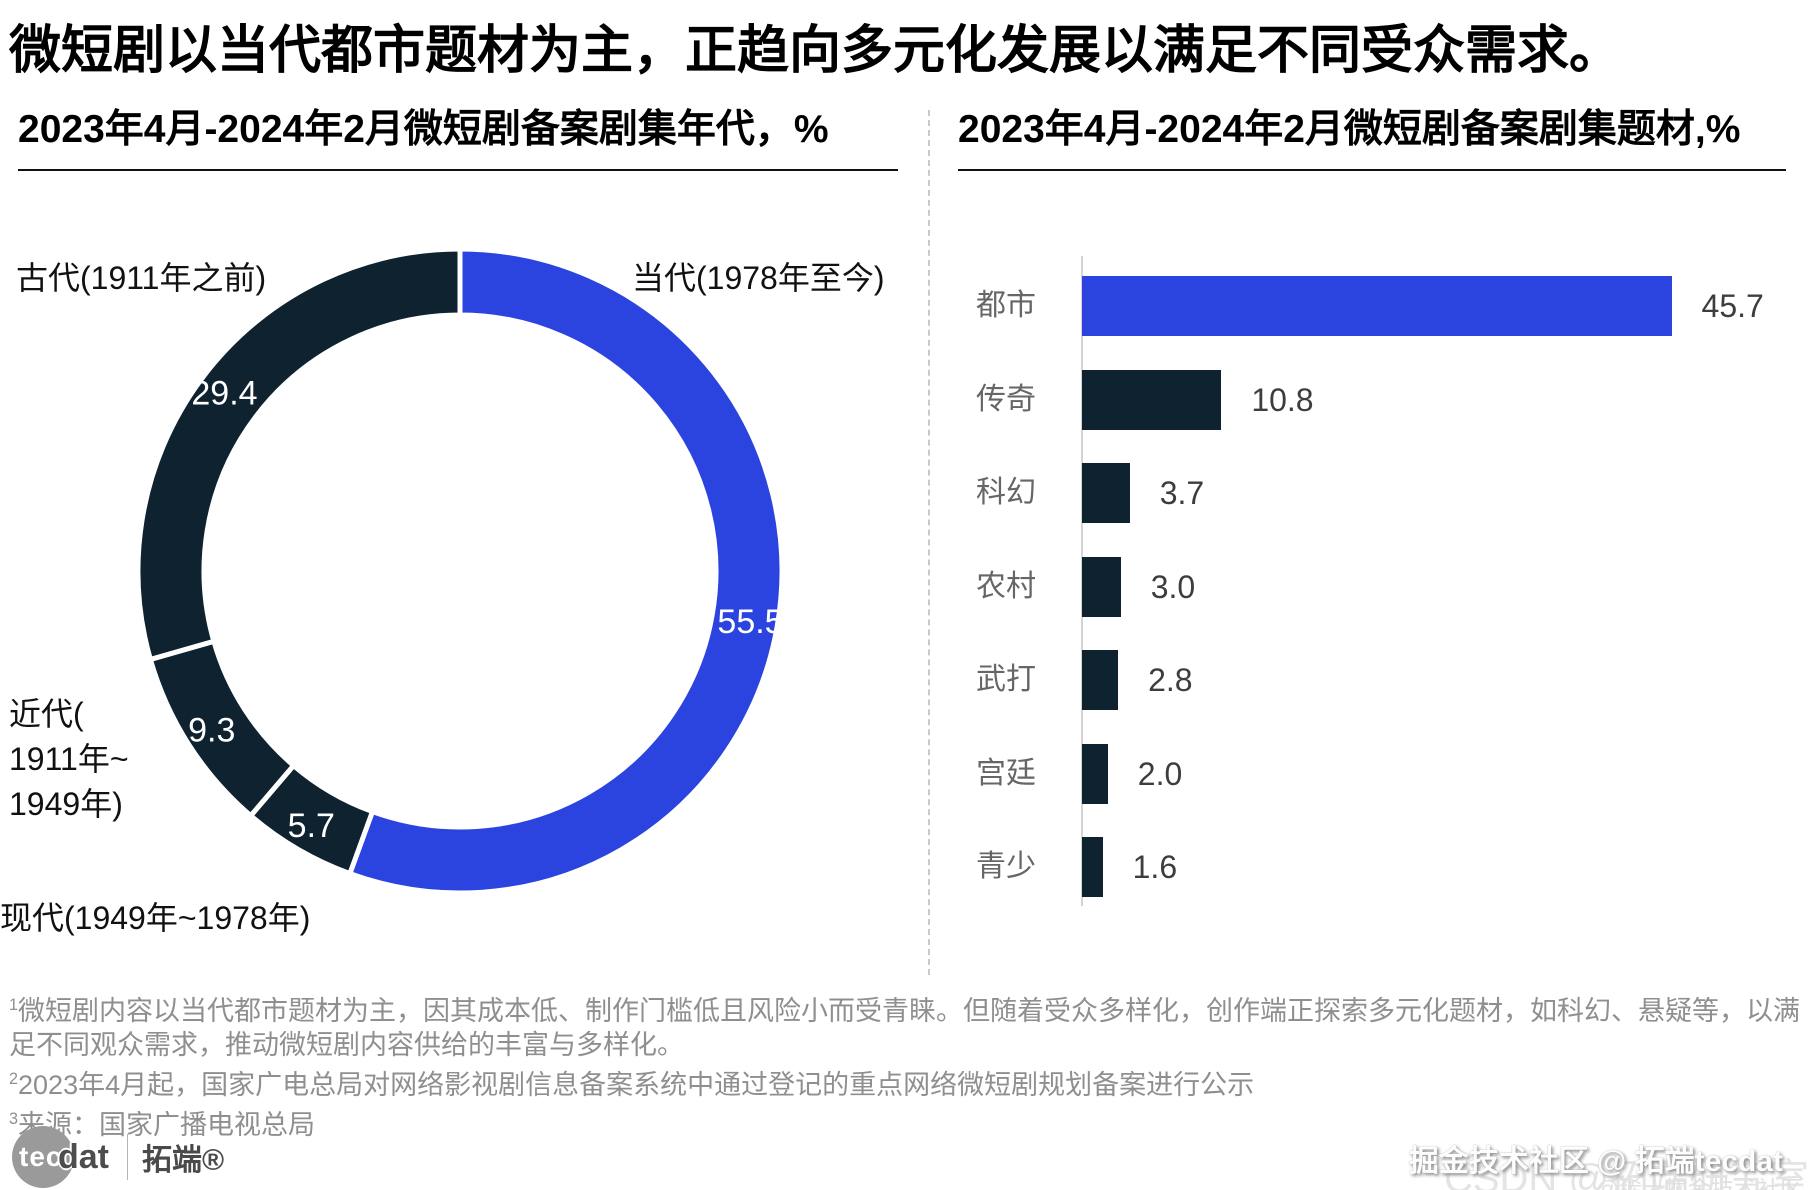 The width and height of the screenshot is (1809, 1190). I want to click on footnote-3-text: 来源：国家广播电视总局, so click(167, 1125).